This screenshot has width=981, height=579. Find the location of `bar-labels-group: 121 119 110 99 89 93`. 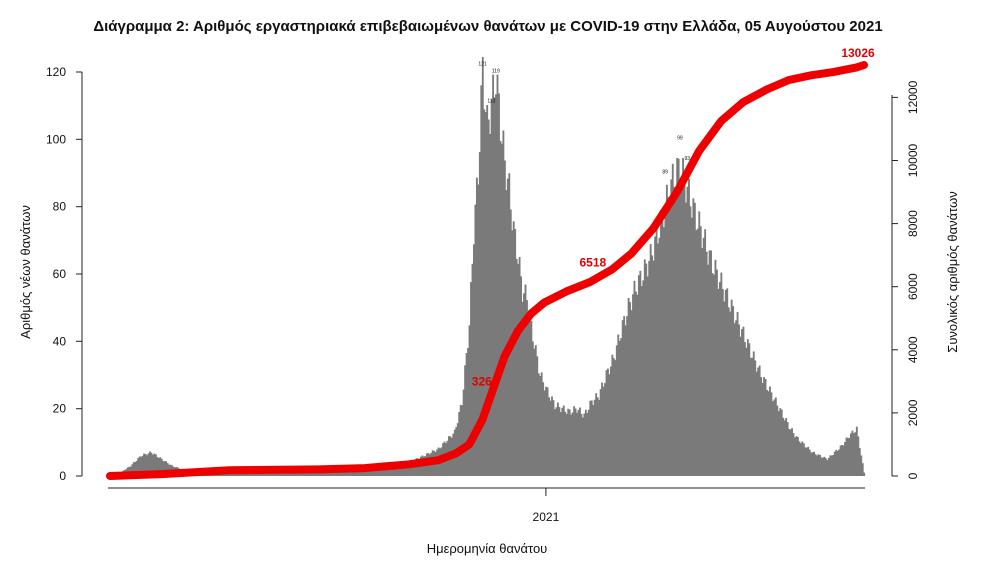

bar-labels-group: 121 119 110 99 89 93 is located at coordinates (584, 119).